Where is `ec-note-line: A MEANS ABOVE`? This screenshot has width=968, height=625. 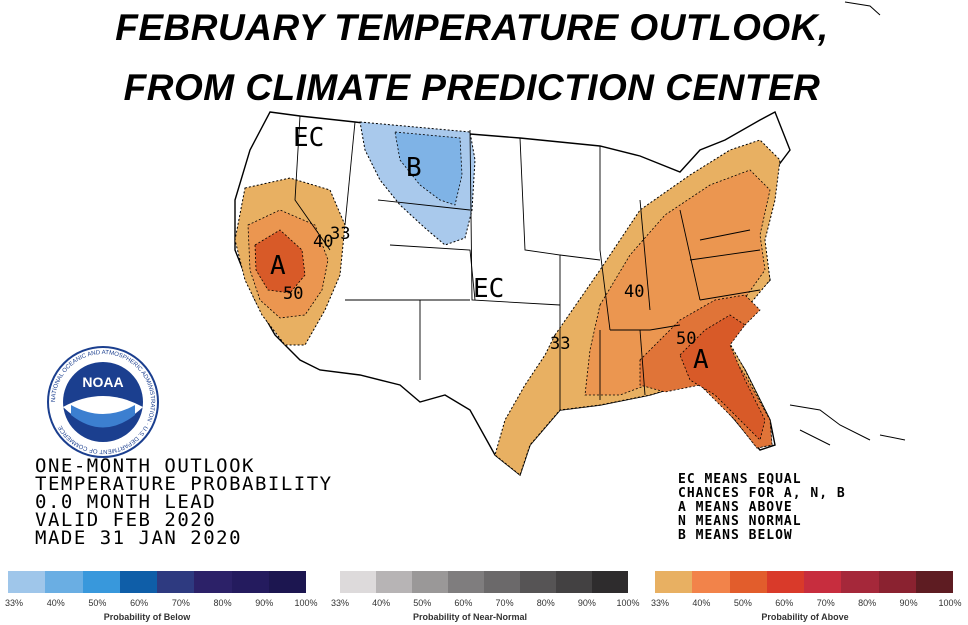
ec-note-line: A MEANS ABOVE is located at coordinates (735, 507).